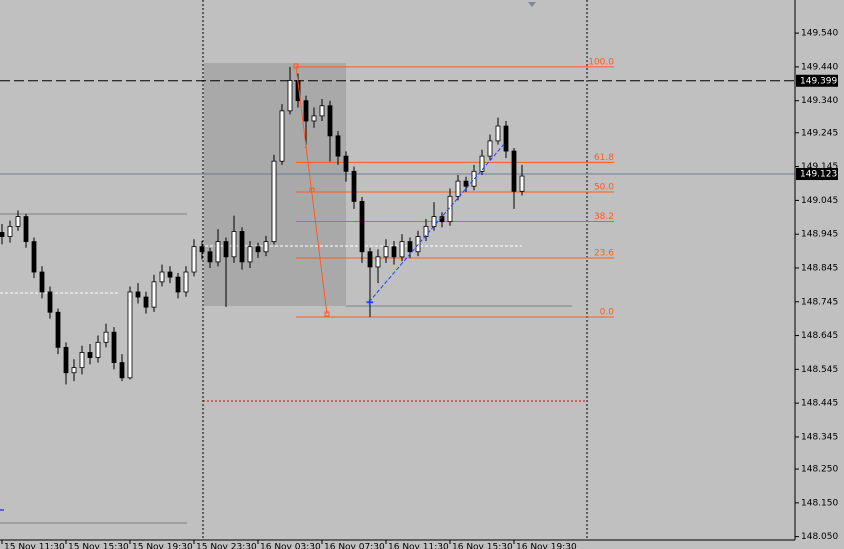 The height and width of the screenshot is (549, 844). What do you see at coordinates (34, 546) in the screenshot?
I see `x-tick-label: 15 Nov 11:30` at bounding box center [34, 546].